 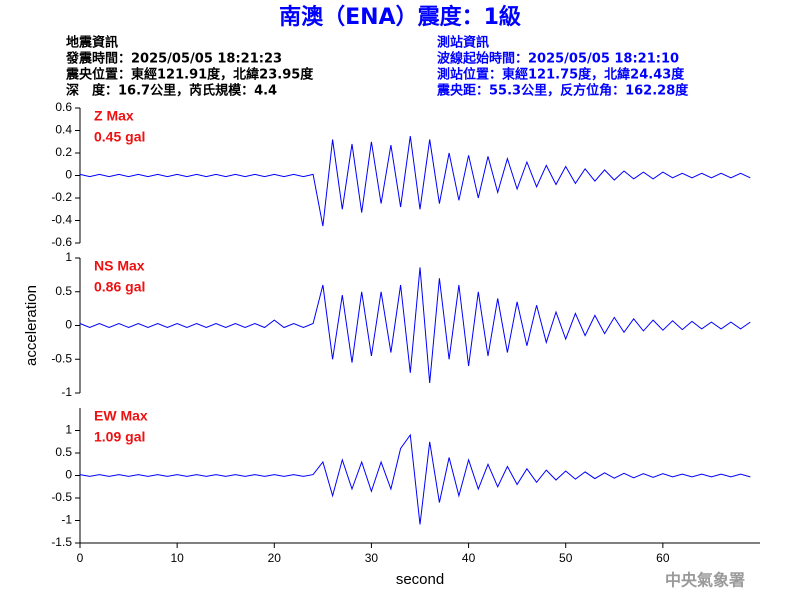 I want to click on x-tick-label: 50, so click(x=566, y=558).